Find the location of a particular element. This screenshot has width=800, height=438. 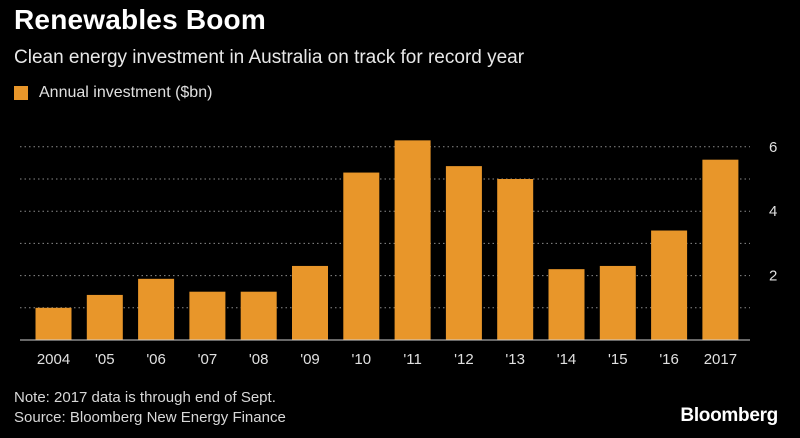

x-tick-label-2: '06 is located at coordinates (156, 359).